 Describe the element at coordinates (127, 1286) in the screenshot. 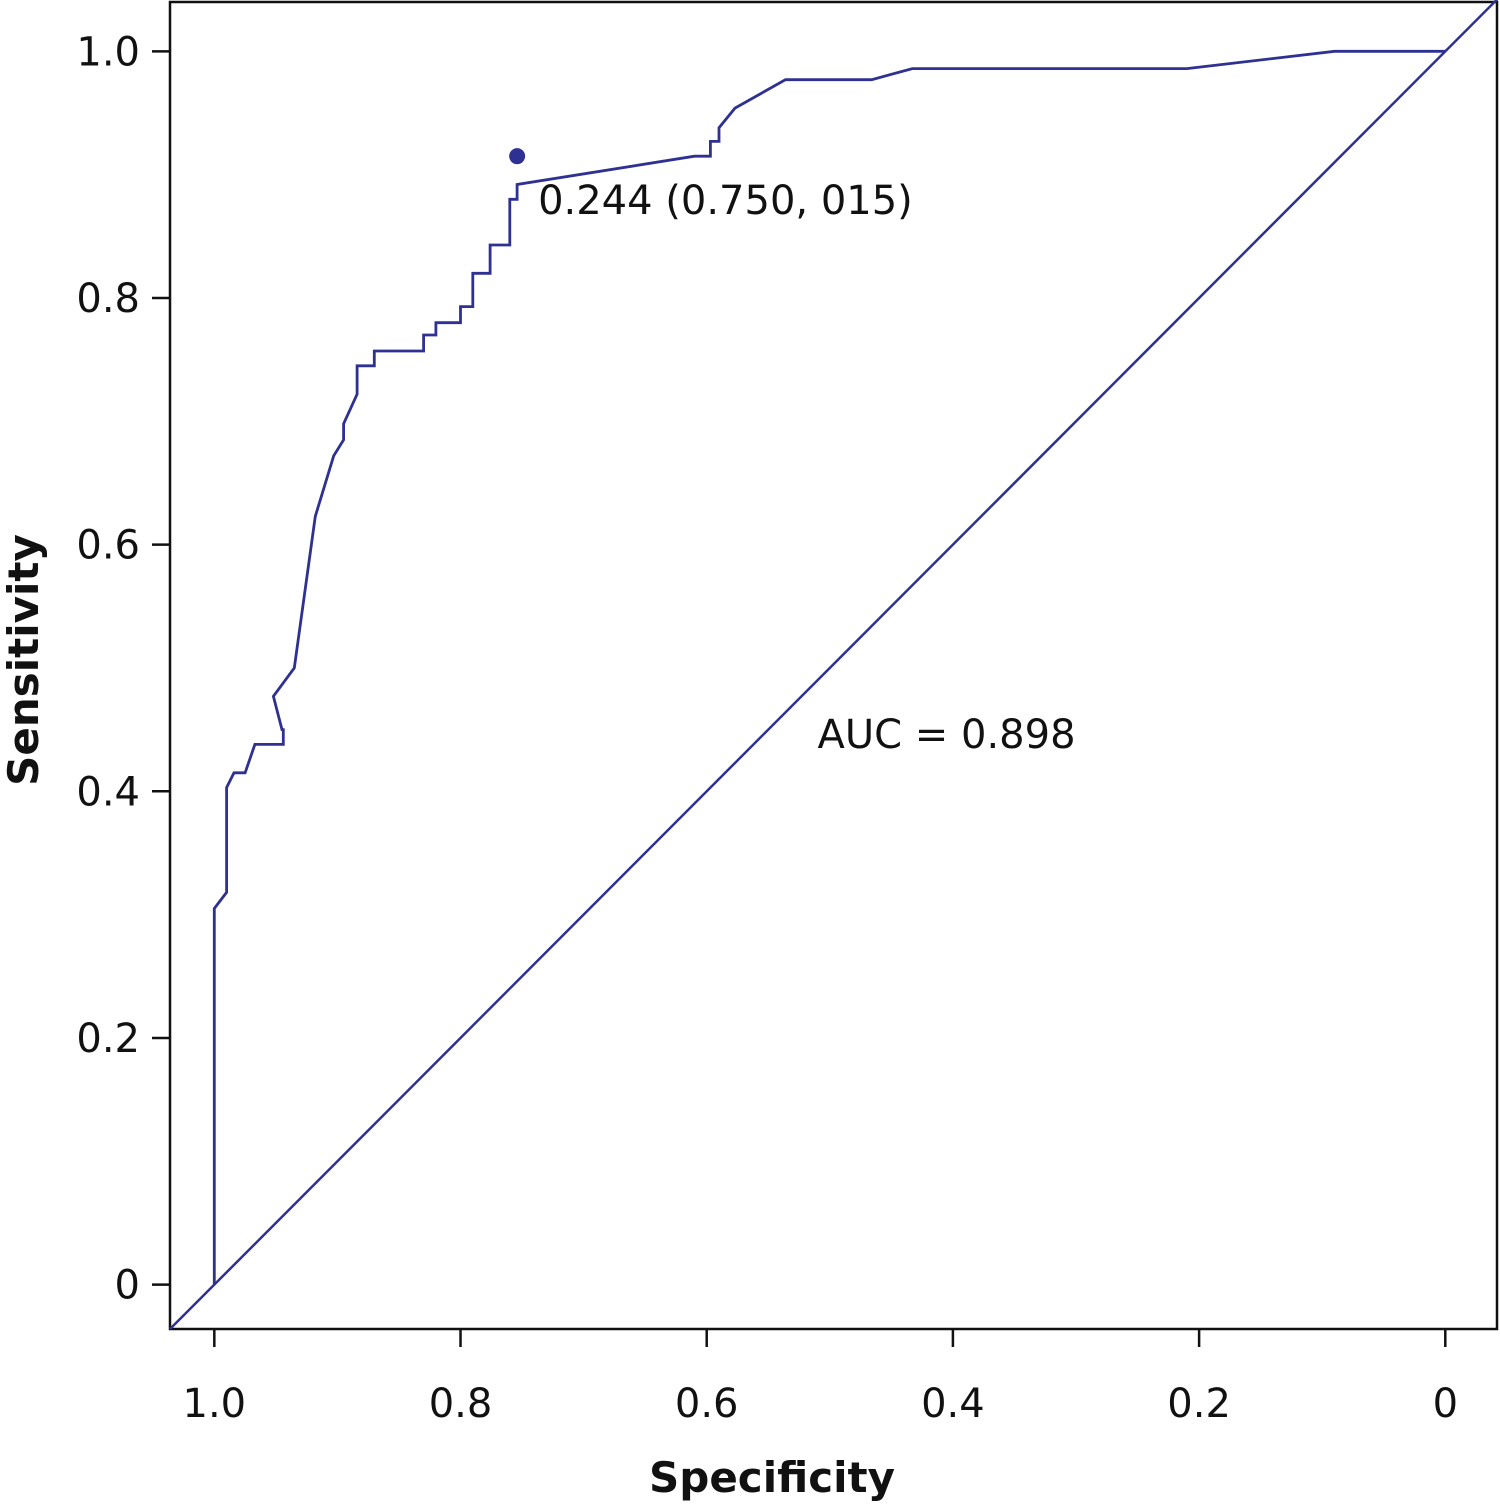

I see `y-tick-label: 0` at that location.